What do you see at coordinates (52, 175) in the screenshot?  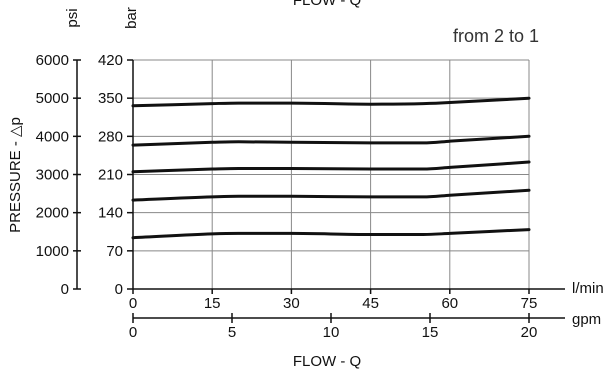 I see `psi-tick-label: 3000` at bounding box center [52, 175].